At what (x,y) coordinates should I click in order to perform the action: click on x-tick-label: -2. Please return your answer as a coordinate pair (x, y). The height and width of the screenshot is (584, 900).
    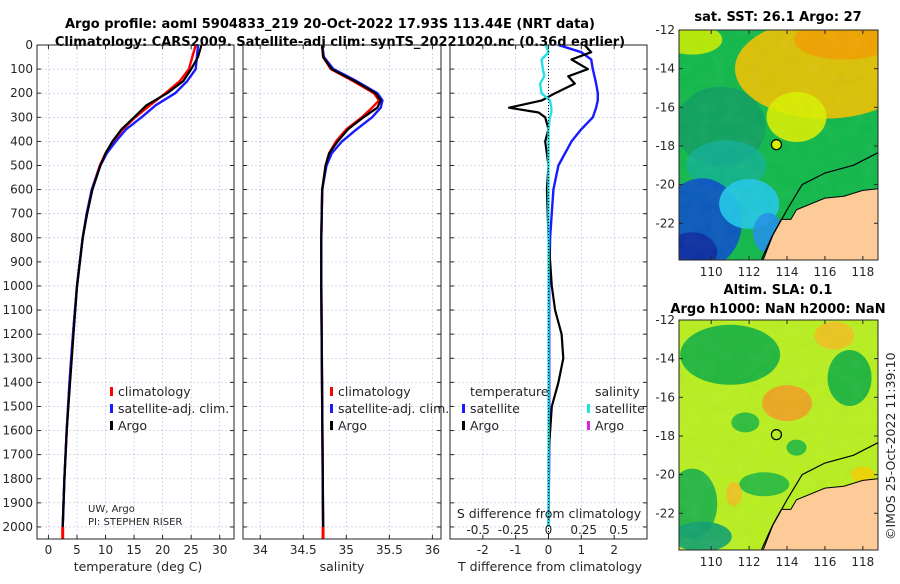
    Looking at the image, I should click on (483, 550).